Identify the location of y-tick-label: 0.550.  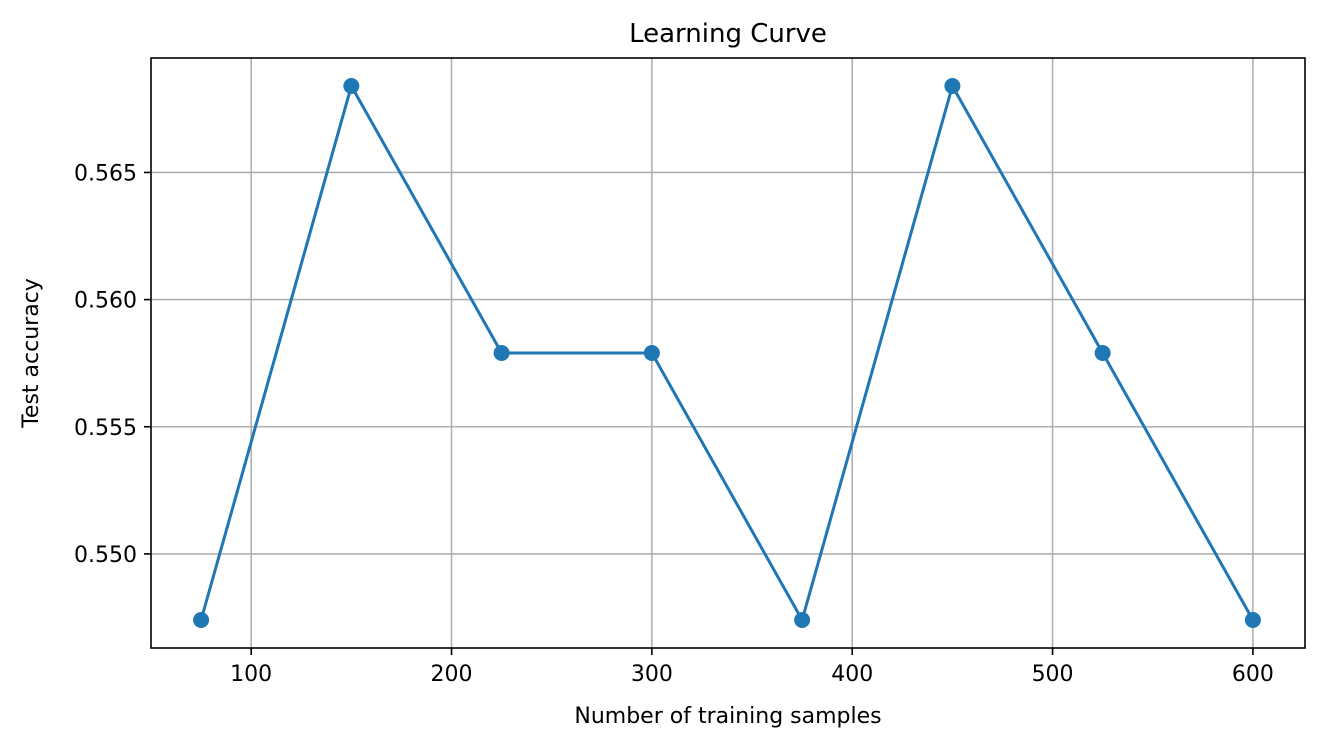
(105, 555).